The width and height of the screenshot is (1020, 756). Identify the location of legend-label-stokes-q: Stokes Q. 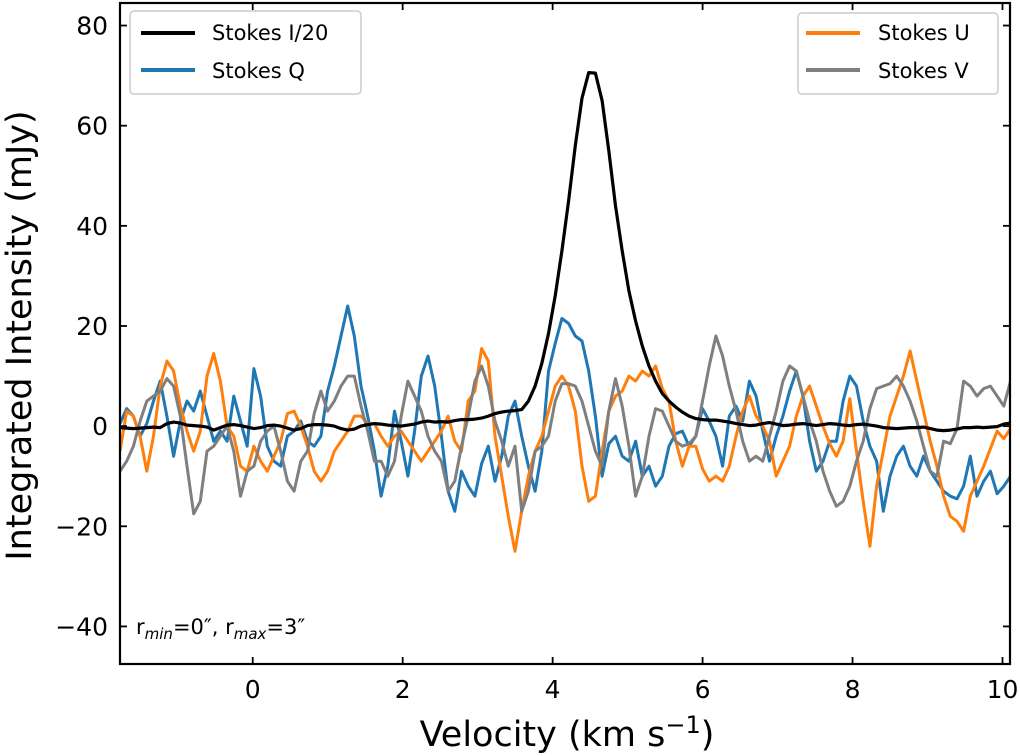
(258, 71).